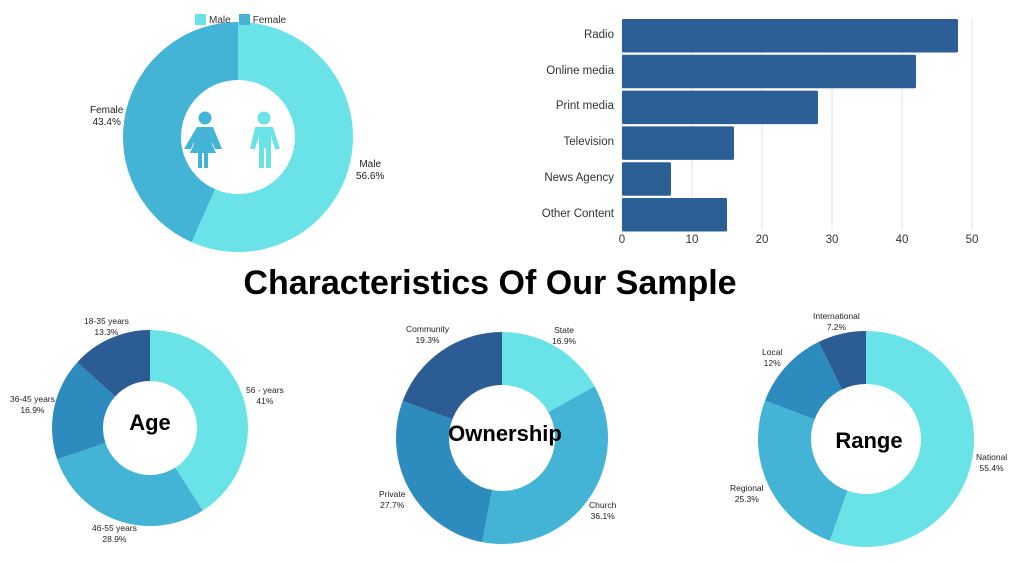  Describe the element at coordinates (603, 510) in the screenshot. I see `label-church: Church 36.1%` at that location.